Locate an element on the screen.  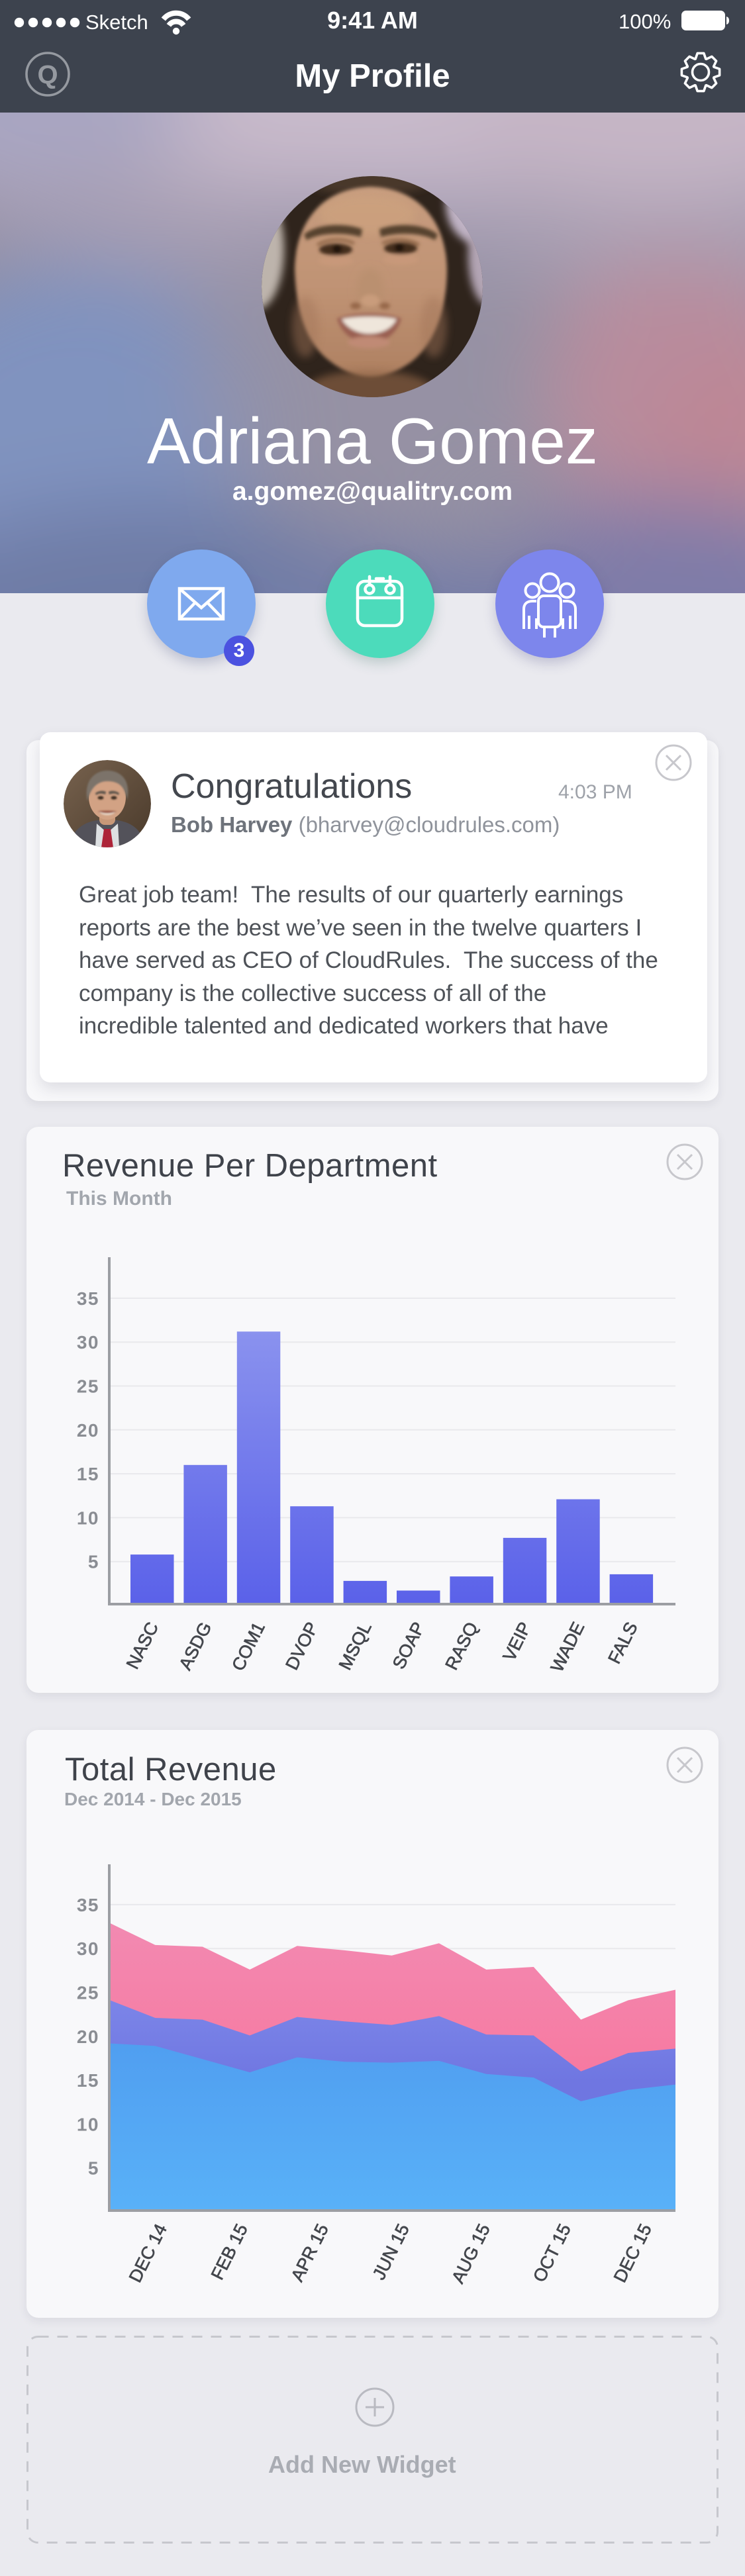
svg-text: DEC 14 is located at coordinates (148, 2252).